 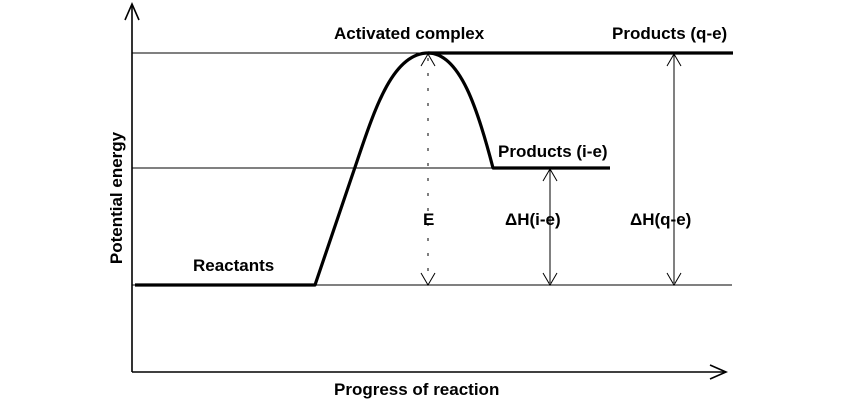 What do you see at coordinates (116, 197) in the screenshot?
I see `y-axis-label: Potential energy` at bounding box center [116, 197].